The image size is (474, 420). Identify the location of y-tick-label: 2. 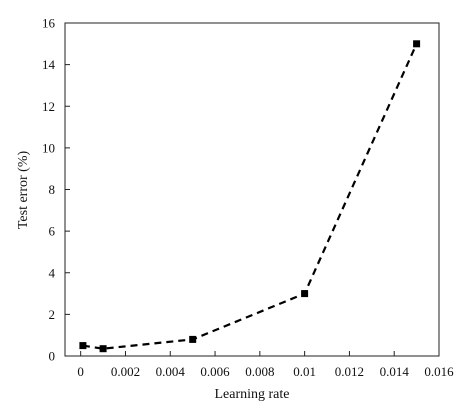
(52, 314).